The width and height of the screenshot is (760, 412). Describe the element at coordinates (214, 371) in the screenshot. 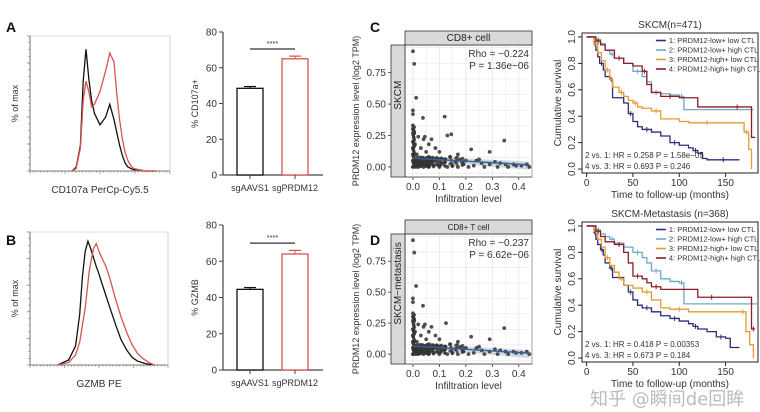

I see `y-tick-label: 0` at that location.